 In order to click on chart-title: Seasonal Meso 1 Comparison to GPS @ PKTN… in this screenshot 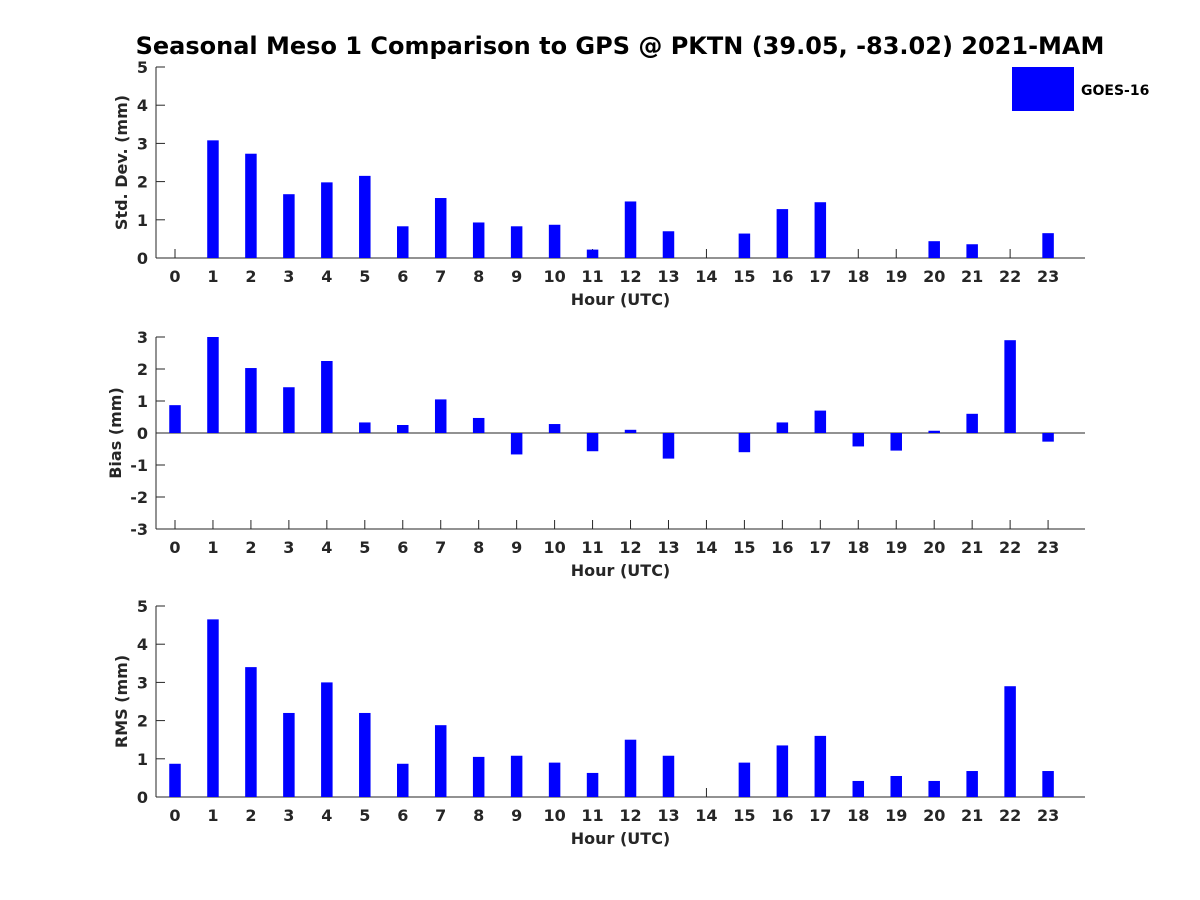, I will do `click(620, 46)`.